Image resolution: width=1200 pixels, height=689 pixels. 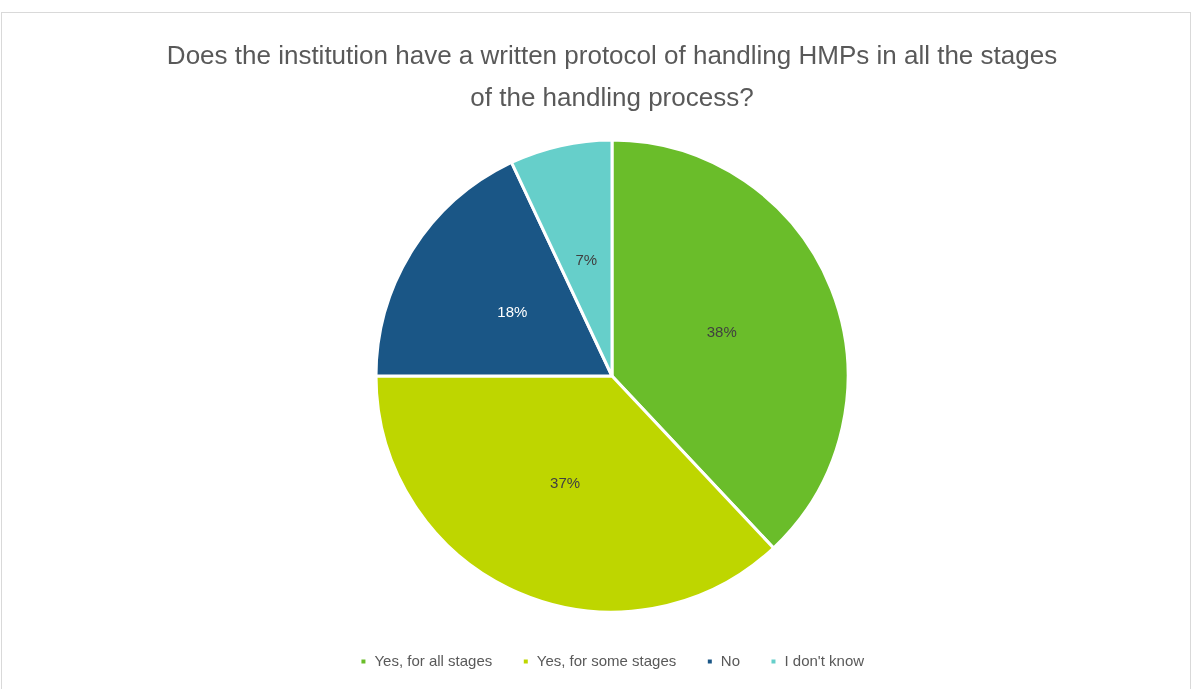 What do you see at coordinates (824, 660) in the screenshot?
I see `legend-label: I don't know` at bounding box center [824, 660].